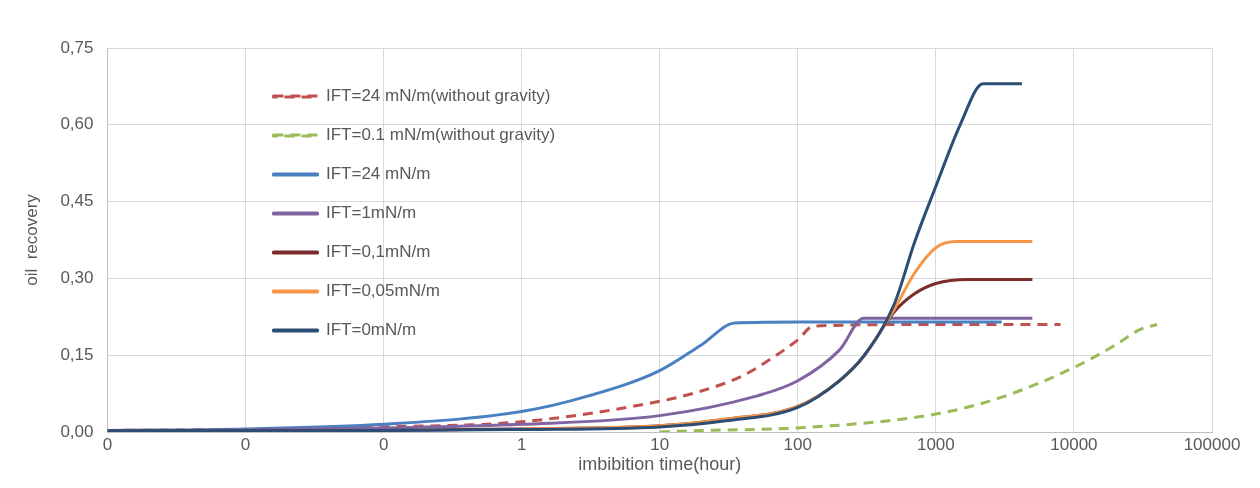  I want to click on y-tick-label: 0,45, so click(77, 201).